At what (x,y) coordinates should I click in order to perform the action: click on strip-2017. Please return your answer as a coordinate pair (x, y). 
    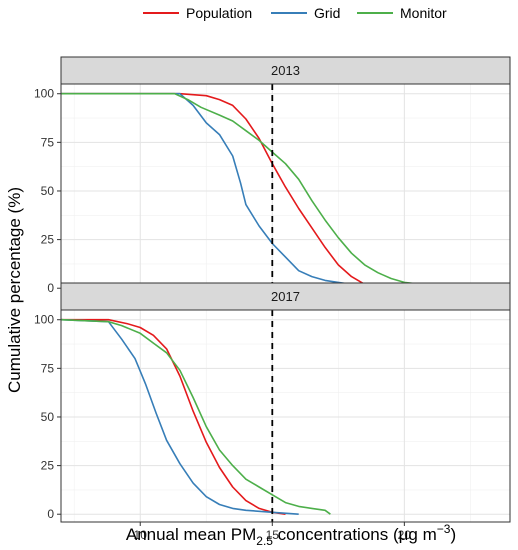
    Looking at the image, I should click on (285, 296).